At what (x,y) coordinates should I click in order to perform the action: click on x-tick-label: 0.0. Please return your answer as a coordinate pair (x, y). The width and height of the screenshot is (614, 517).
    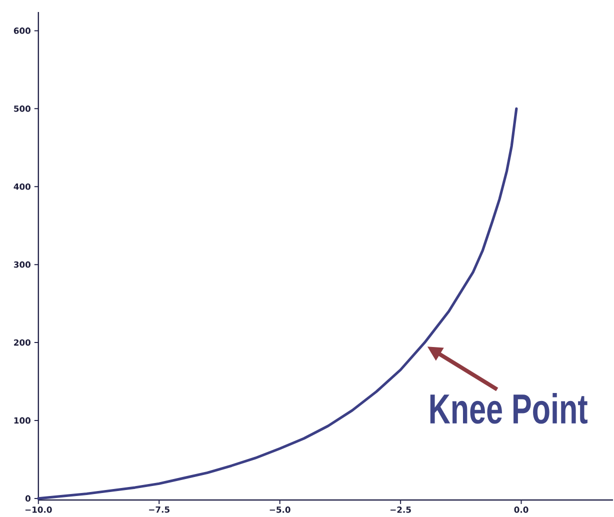
    Looking at the image, I should click on (521, 509).